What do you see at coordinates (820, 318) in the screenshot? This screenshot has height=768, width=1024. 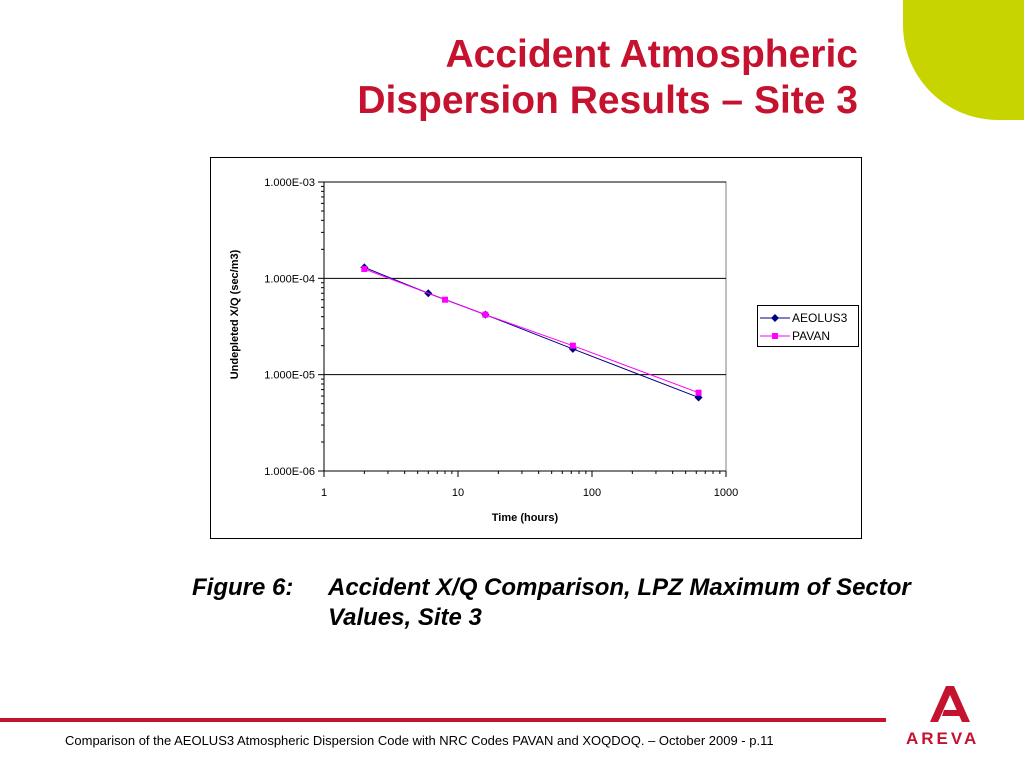 I see `legend-label-aeolus3: AEOLUS3` at bounding box center [820, 318].